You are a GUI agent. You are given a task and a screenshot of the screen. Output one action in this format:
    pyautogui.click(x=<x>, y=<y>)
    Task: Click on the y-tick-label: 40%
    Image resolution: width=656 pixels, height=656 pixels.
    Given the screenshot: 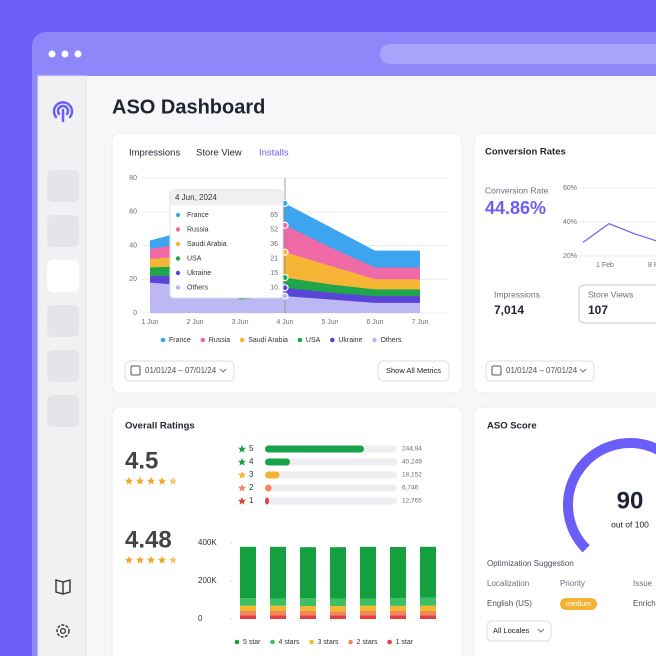 What is the action you would take?
    pyautogui.click(x=570, y=222)
    